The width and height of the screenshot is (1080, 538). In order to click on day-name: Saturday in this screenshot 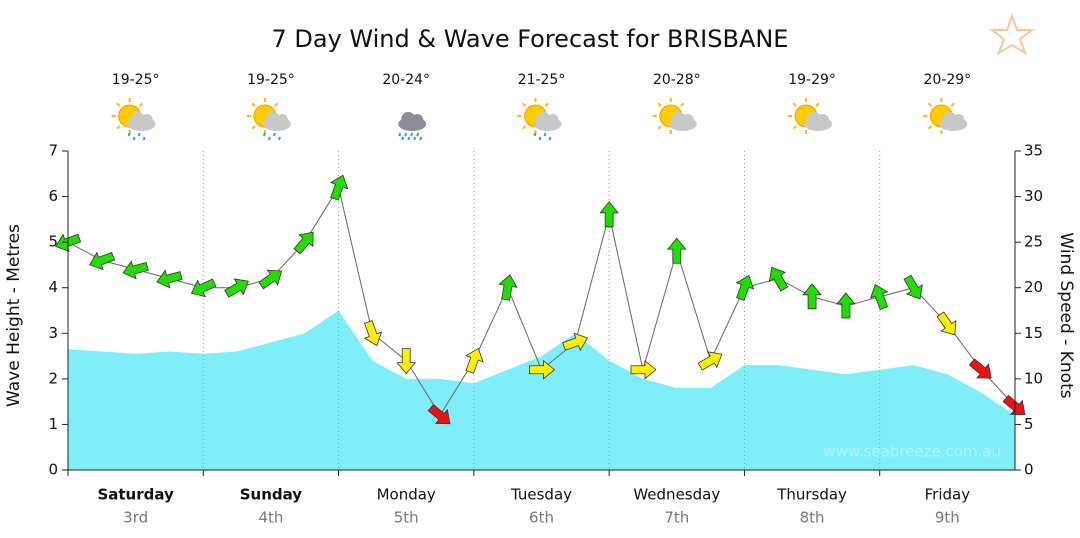, I will do `click(135, 495)`.